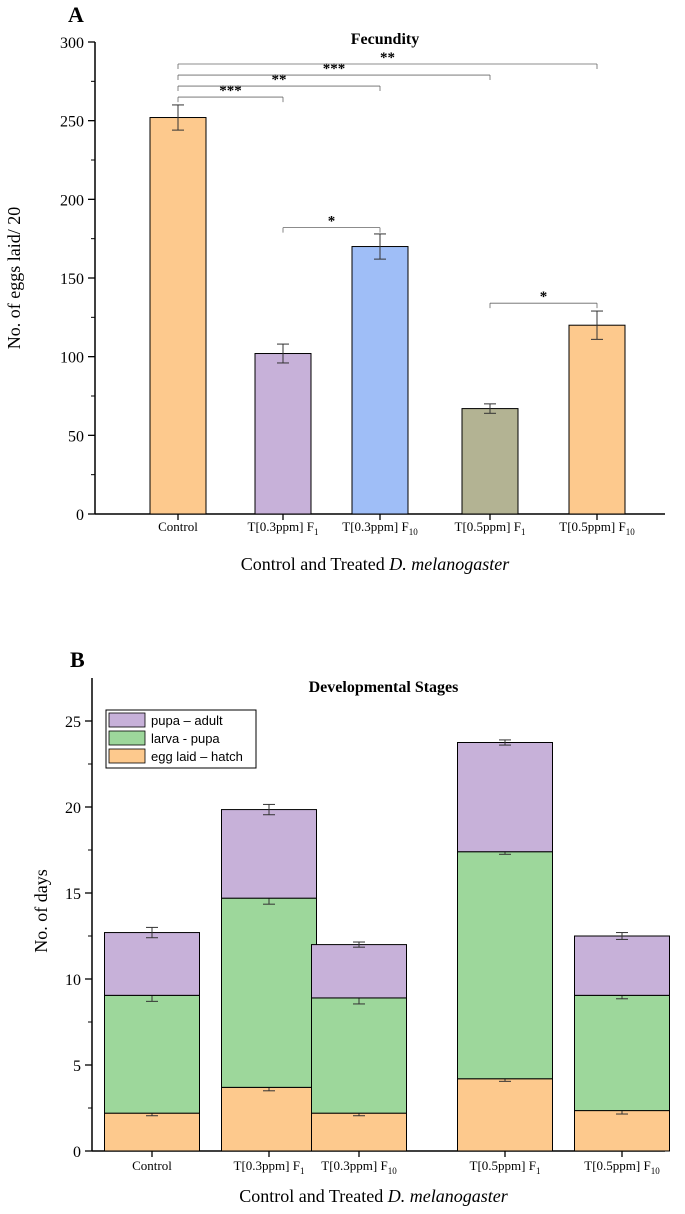  What do you see at coordinates (14, 278) in the screenshot?
I see `y-axis-label: No. of eggs laid/ 20` at bounding box center [14, 278].